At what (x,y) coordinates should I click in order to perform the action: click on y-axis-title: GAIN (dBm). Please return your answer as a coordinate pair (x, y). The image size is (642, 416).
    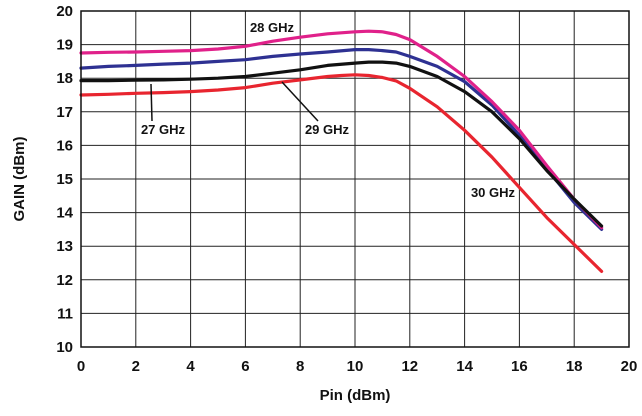
    Looking at the image, I should click on (19, 179).